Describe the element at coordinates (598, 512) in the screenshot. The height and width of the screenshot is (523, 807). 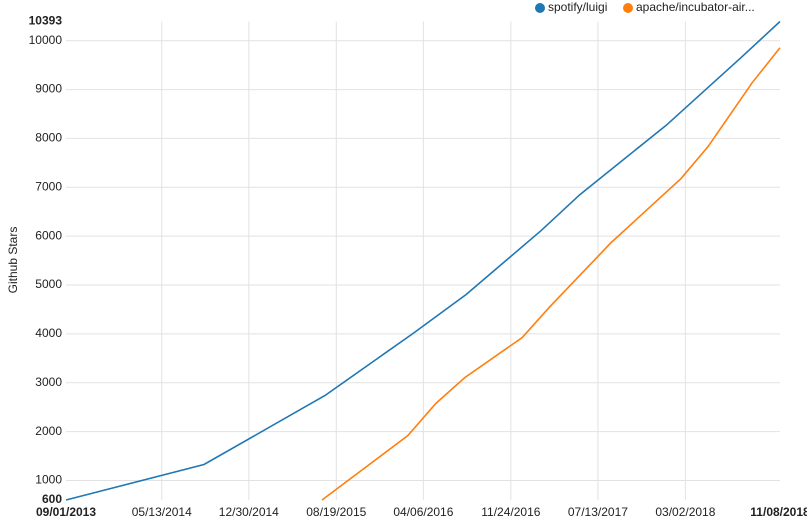
I see `x-tick-label: 07/13/2017` at that location.